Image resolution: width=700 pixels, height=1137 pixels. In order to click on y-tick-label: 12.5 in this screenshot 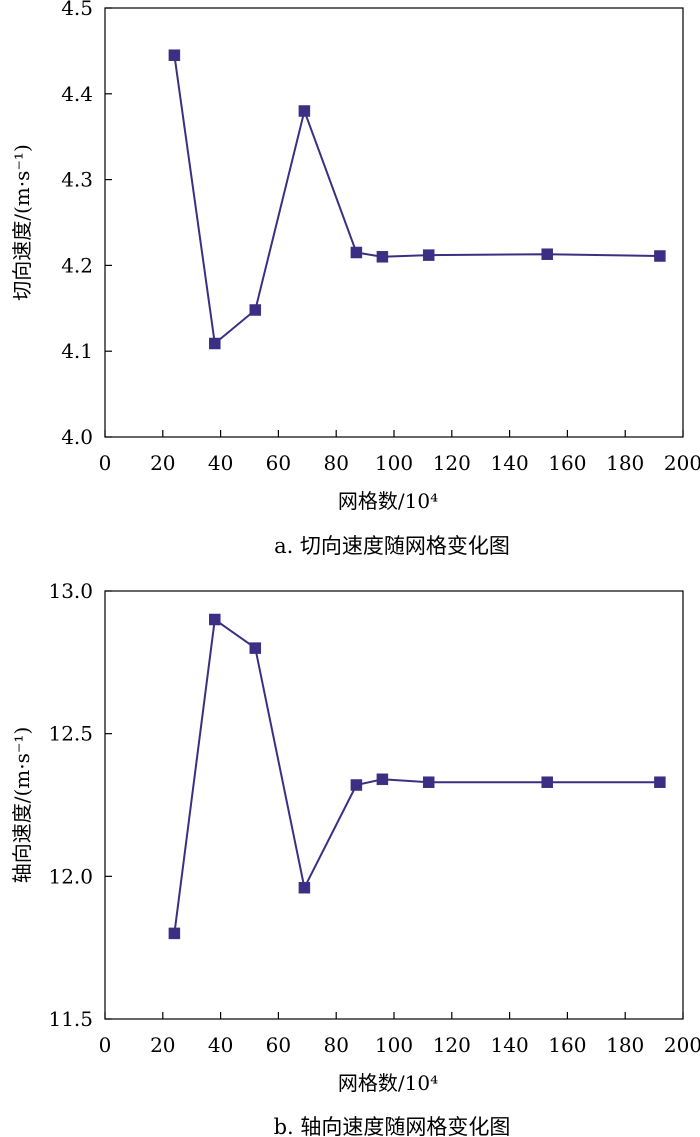, I will do `click(70, 734)`.